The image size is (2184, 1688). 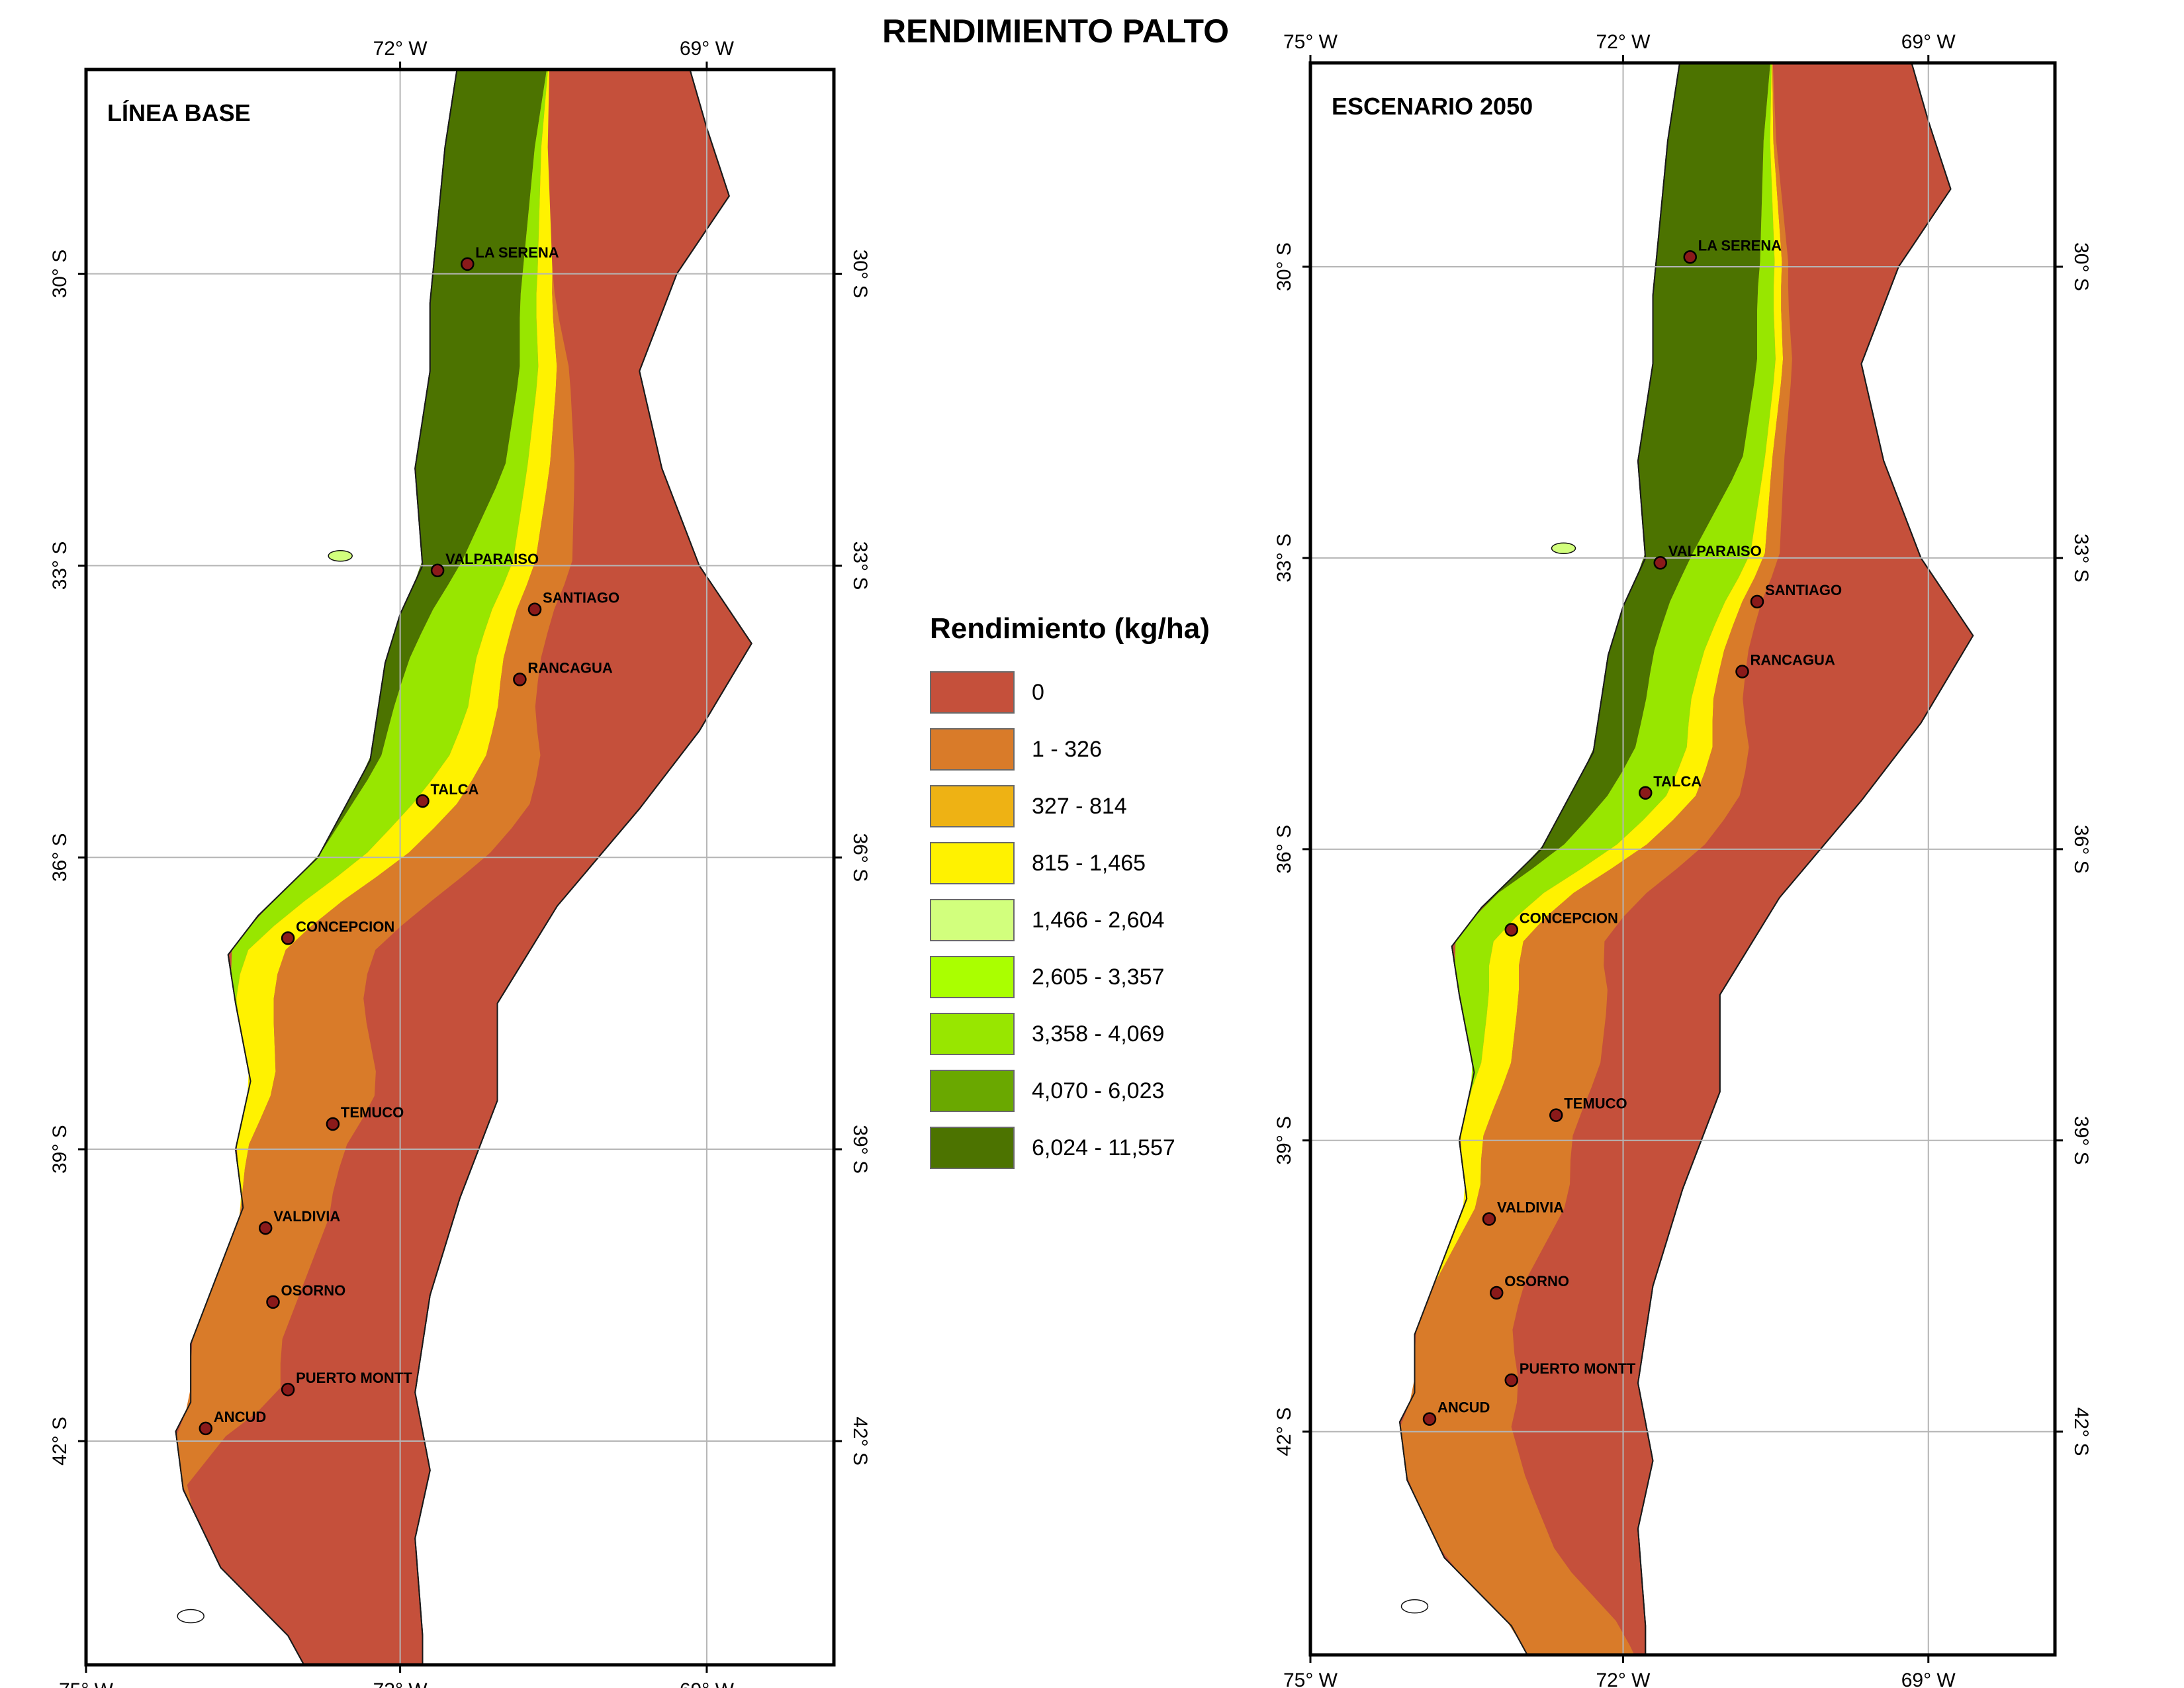 I want to click on legend-item: 3,358 - 4,069, so click(x=1108, y=1034).